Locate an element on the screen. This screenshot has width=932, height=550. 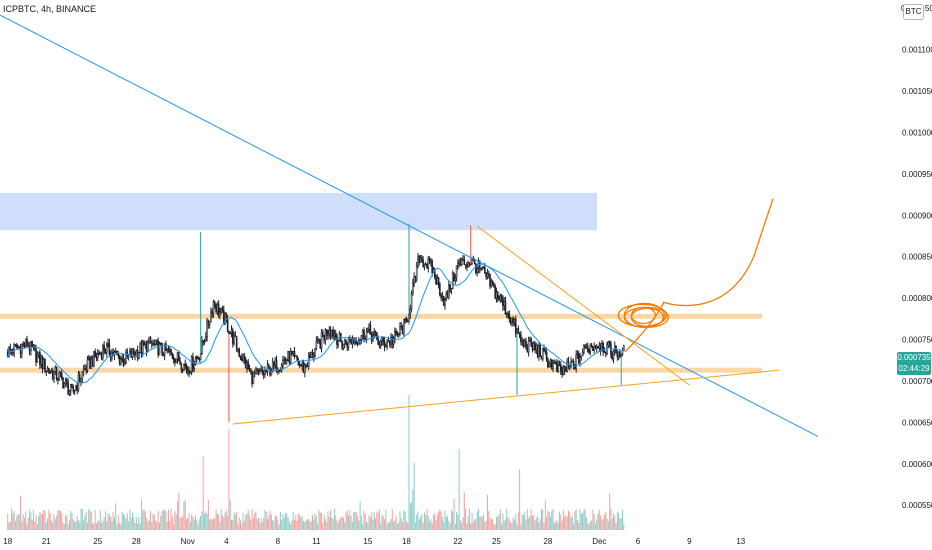
x-tick-label: Nov is located at coordinates (188, 541).